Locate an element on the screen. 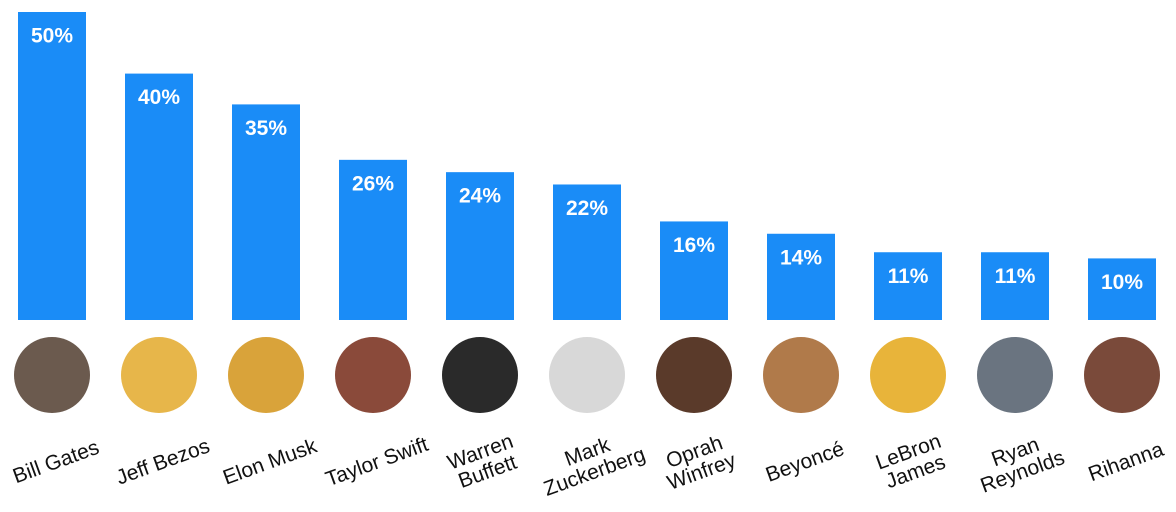 The width and height of the screenshot is (1176, 512). value-label: 24% is located at coordinates (480, 196).